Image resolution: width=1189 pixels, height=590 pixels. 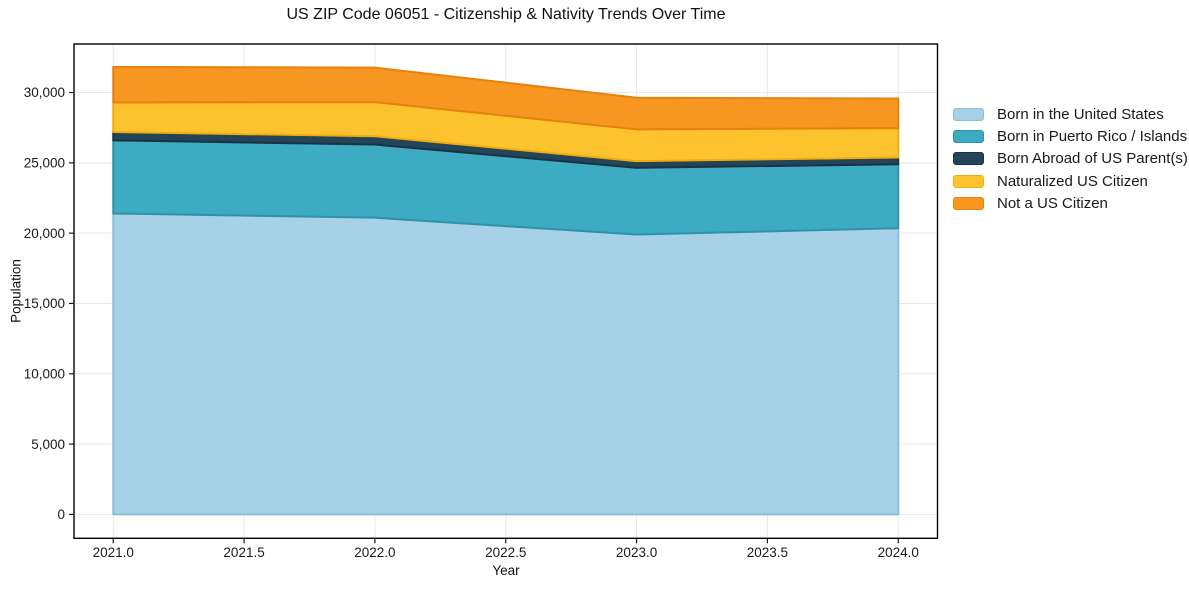 I want to click on legend-item: Born in the United States, so click(x=1070, y=114).